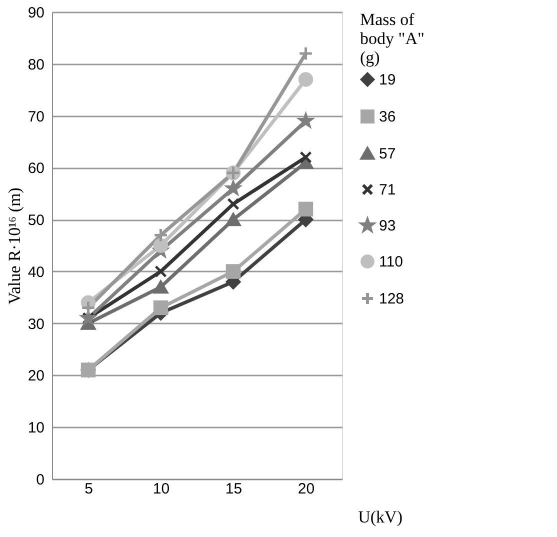 The height and width of the screenshot is (537, 557). I want to click on x-tick-label: 20, so click(306, 489).